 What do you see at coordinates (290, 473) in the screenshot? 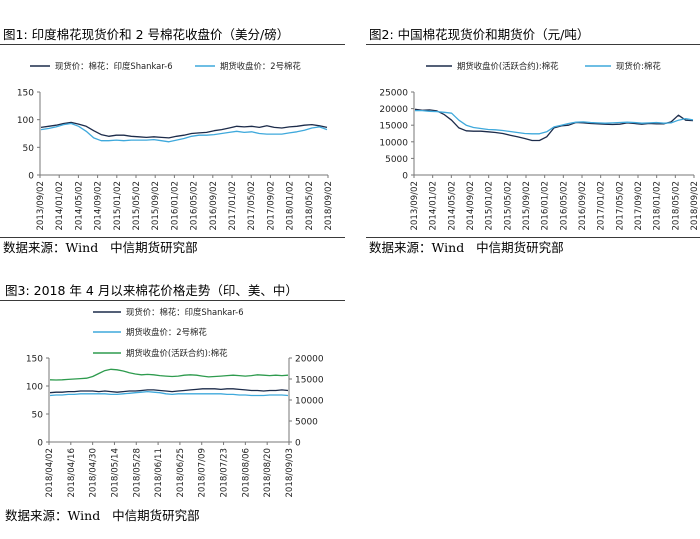
I see `x-tick-label: 2018/09/03` at bounding box center [290, 473].